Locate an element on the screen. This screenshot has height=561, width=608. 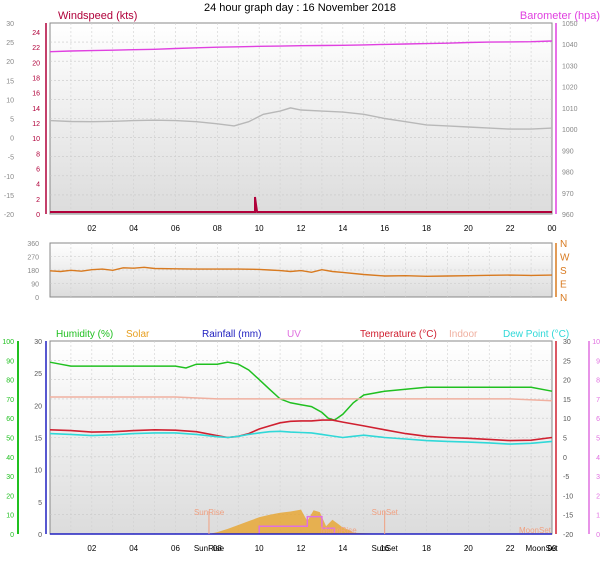
direction-tick-label: 180 is located at coordinates (33, 271).